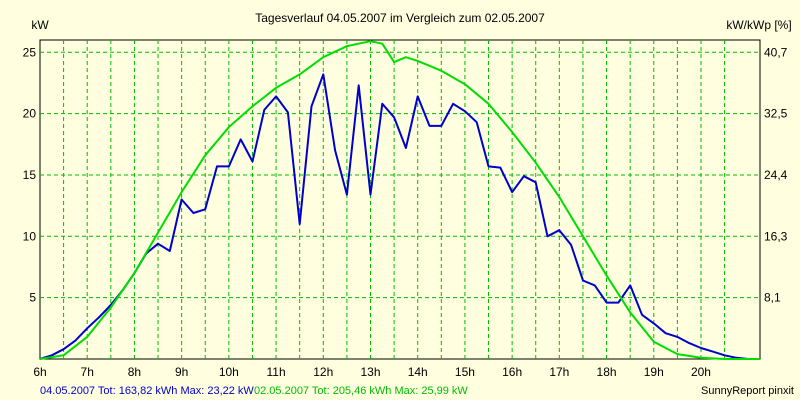 The height and width of the screenshot is (400, 800). What do you see at coordinates (87, 372) in the screenshot?
I see `x-tick-label: 7h` at bounding box center [87, 372].